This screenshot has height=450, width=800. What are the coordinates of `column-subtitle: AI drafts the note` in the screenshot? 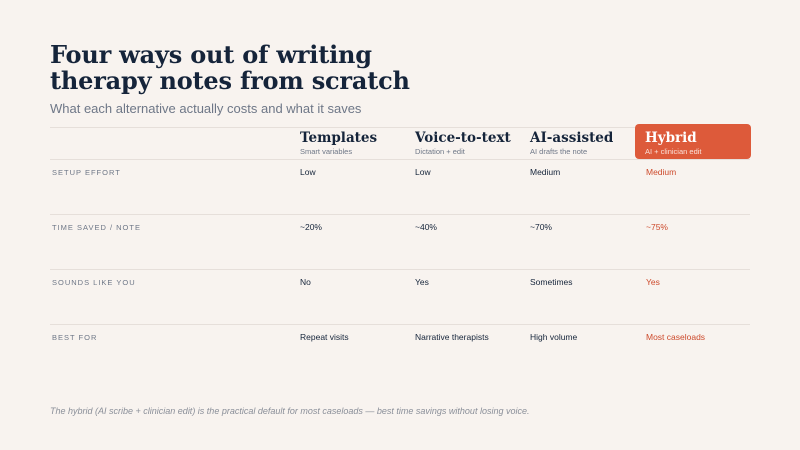 It's located at (559, 151).